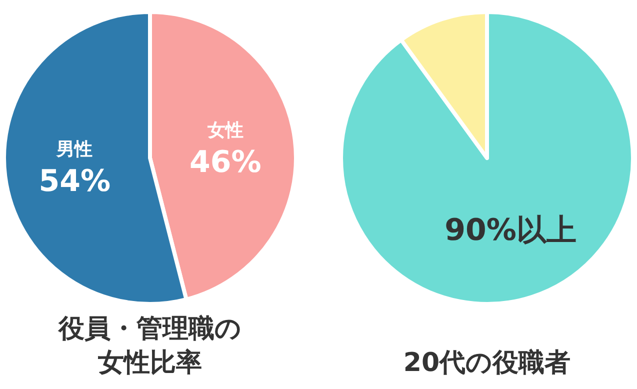 The height and width of the screenshot is (389, 637). Describe the element at coordinates (510, 230) in the screenshot. I see `data-label: 90%以上` at that location.